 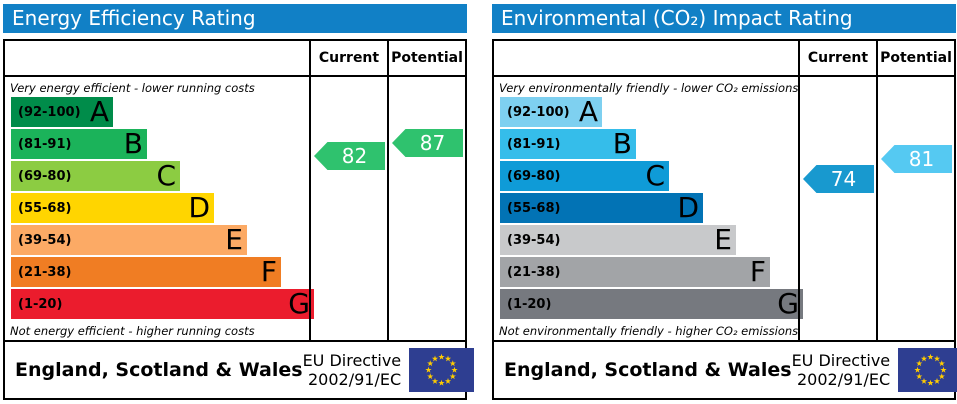 What do you see at coordinates (349, 156) in the screenshot?
I see `current-rating-arrow: 82` at bounding box center [349, 156].